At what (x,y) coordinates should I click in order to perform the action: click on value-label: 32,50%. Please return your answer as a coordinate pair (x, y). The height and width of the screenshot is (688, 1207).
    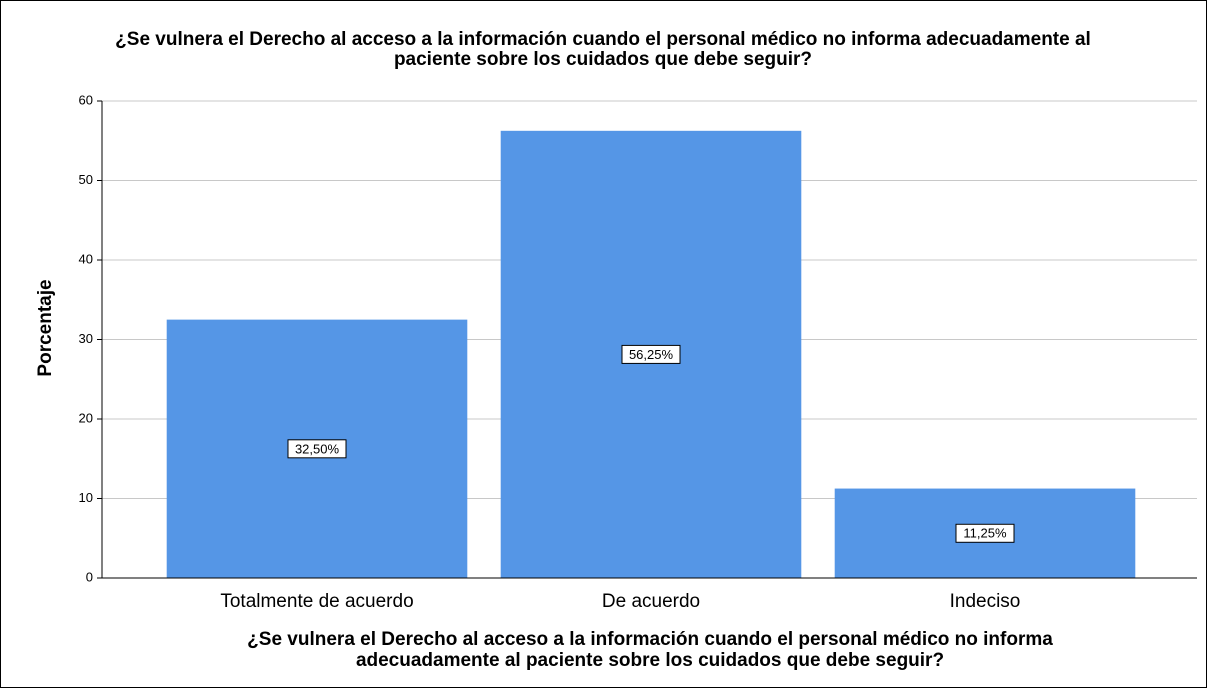
    Looking at the image, I should click on (317, 448).